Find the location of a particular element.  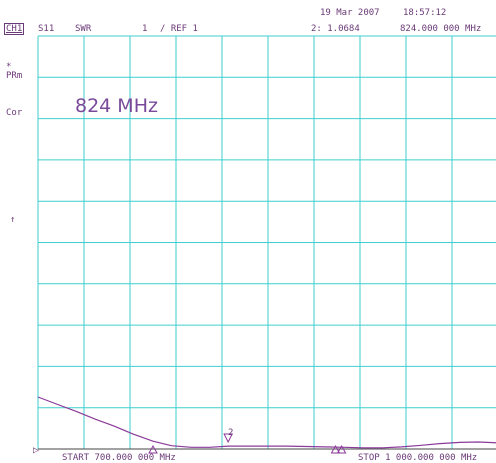

cor-label: Cor is located at coordinates (14, 113).